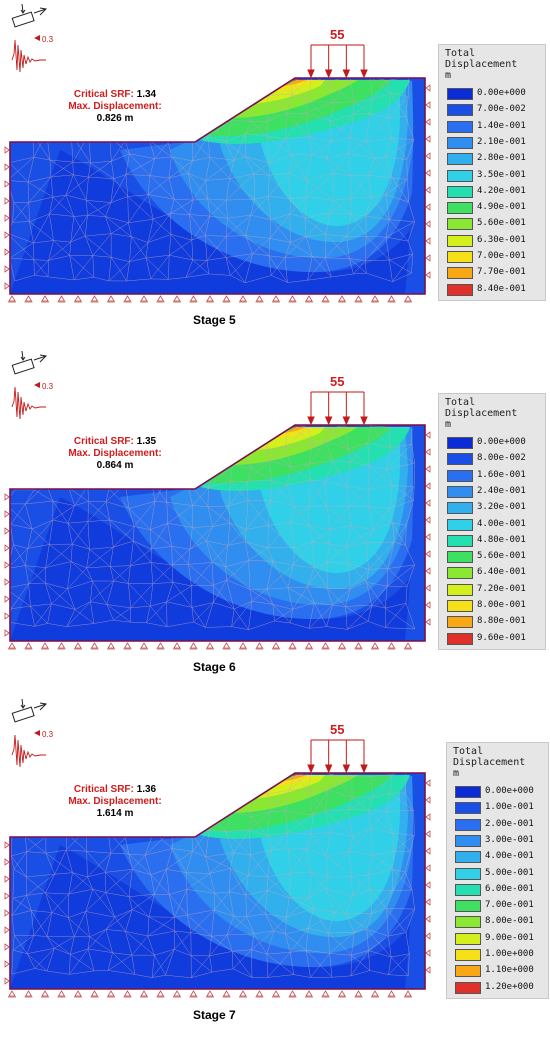  I want to click on max-displacement-label: Max. Displacement:, so click(115, 454).